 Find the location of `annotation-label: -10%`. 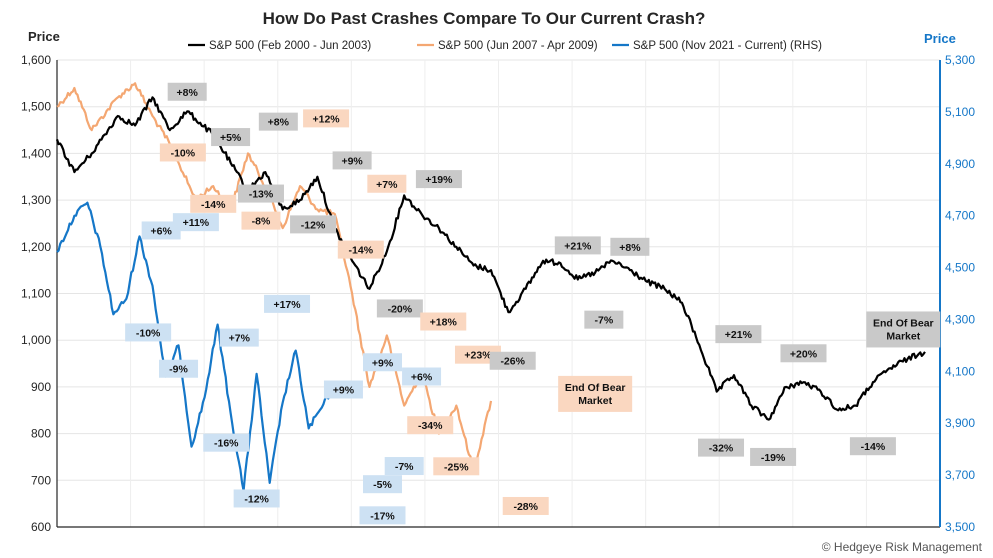

annotation-label: -10% is located at coordinates (182, 152).